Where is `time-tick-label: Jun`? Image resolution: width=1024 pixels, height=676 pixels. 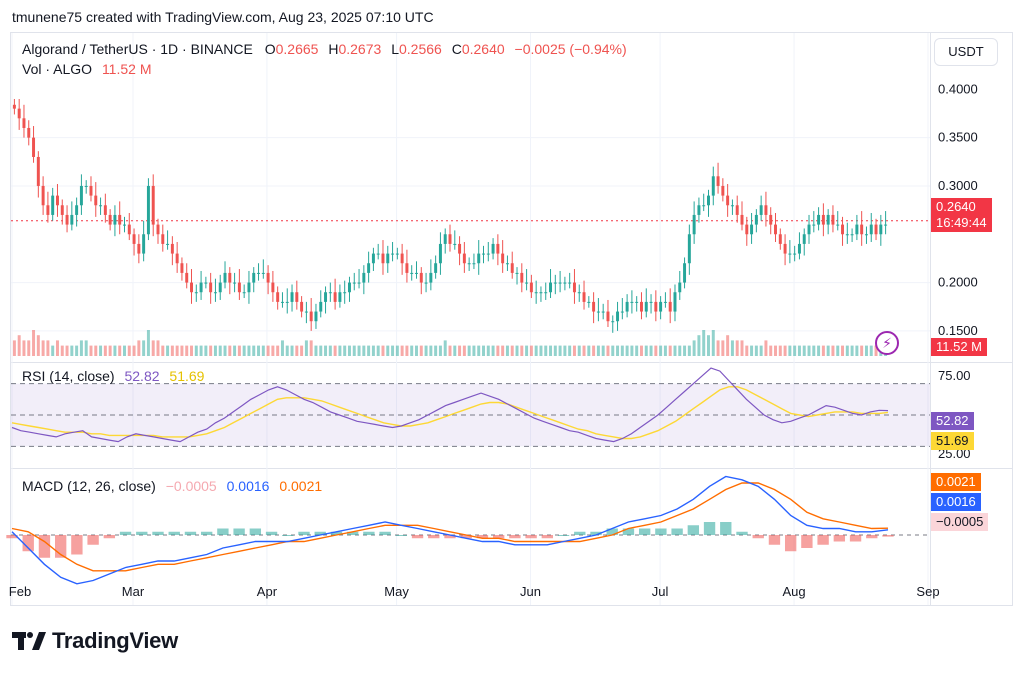 time-tick-label: Jun is located at coordinates (530, 591).